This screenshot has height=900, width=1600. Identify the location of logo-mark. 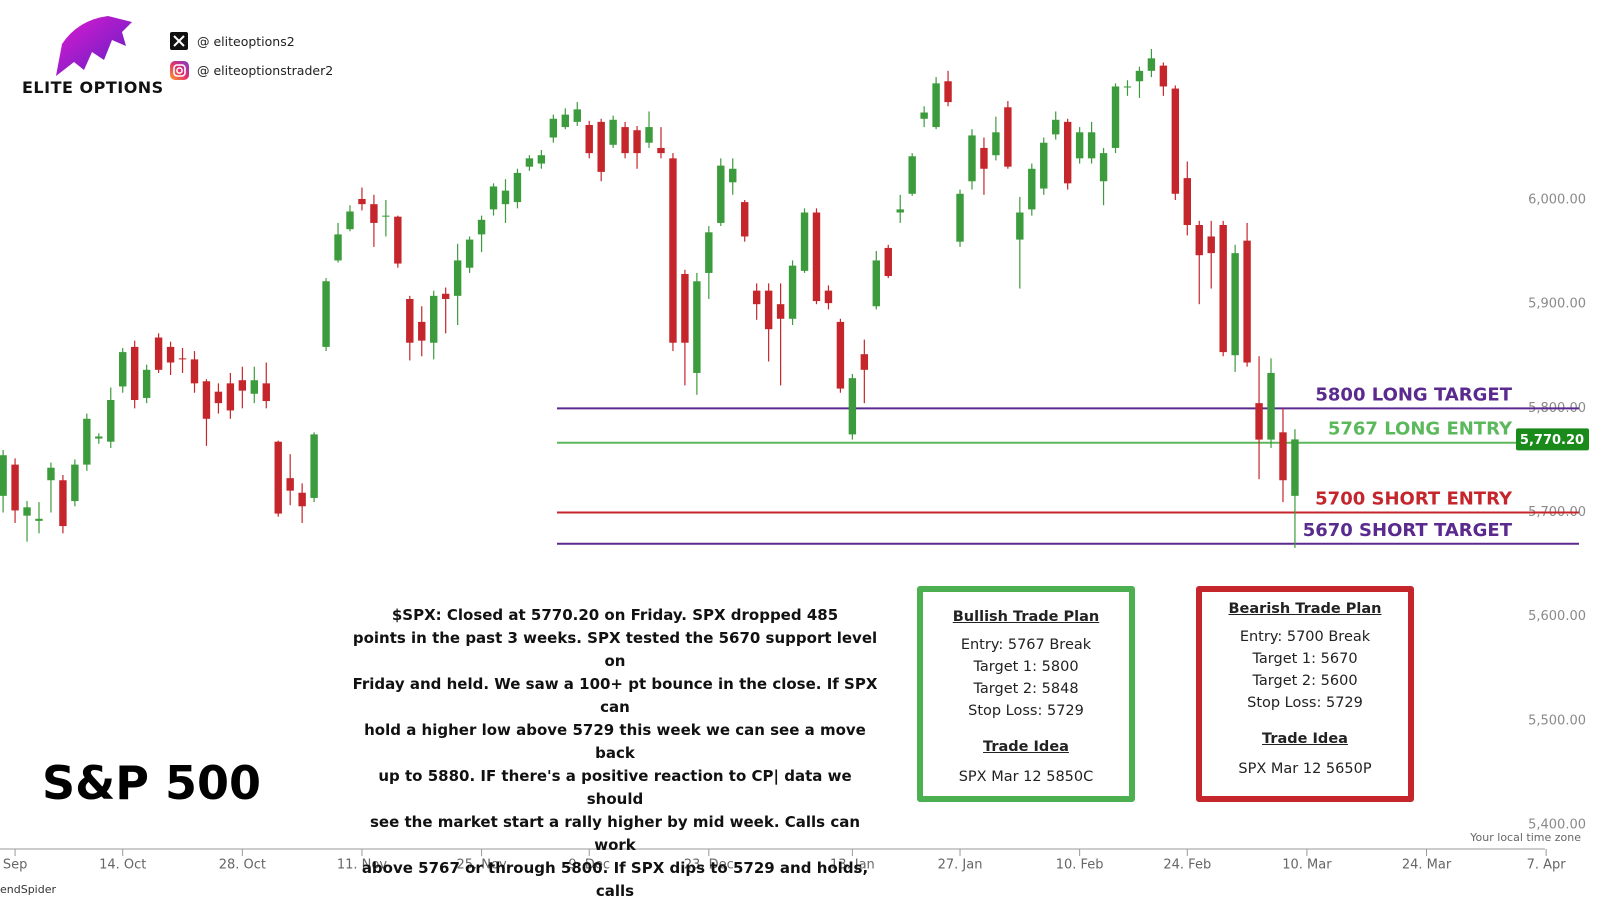
(94, 46).